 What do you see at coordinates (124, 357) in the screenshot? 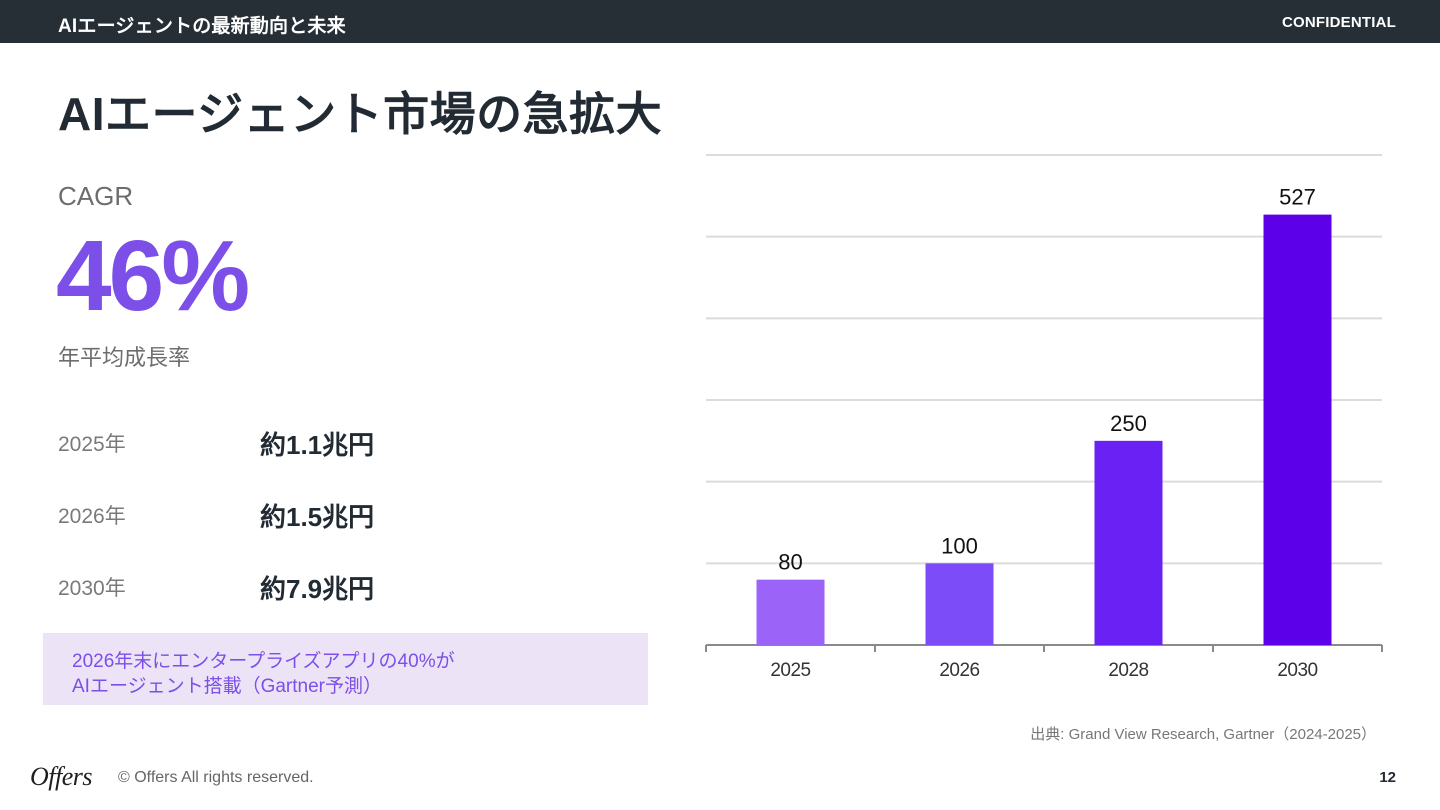
I see `cagr-description: 年平均成長率` at bounding box center [124, 357].